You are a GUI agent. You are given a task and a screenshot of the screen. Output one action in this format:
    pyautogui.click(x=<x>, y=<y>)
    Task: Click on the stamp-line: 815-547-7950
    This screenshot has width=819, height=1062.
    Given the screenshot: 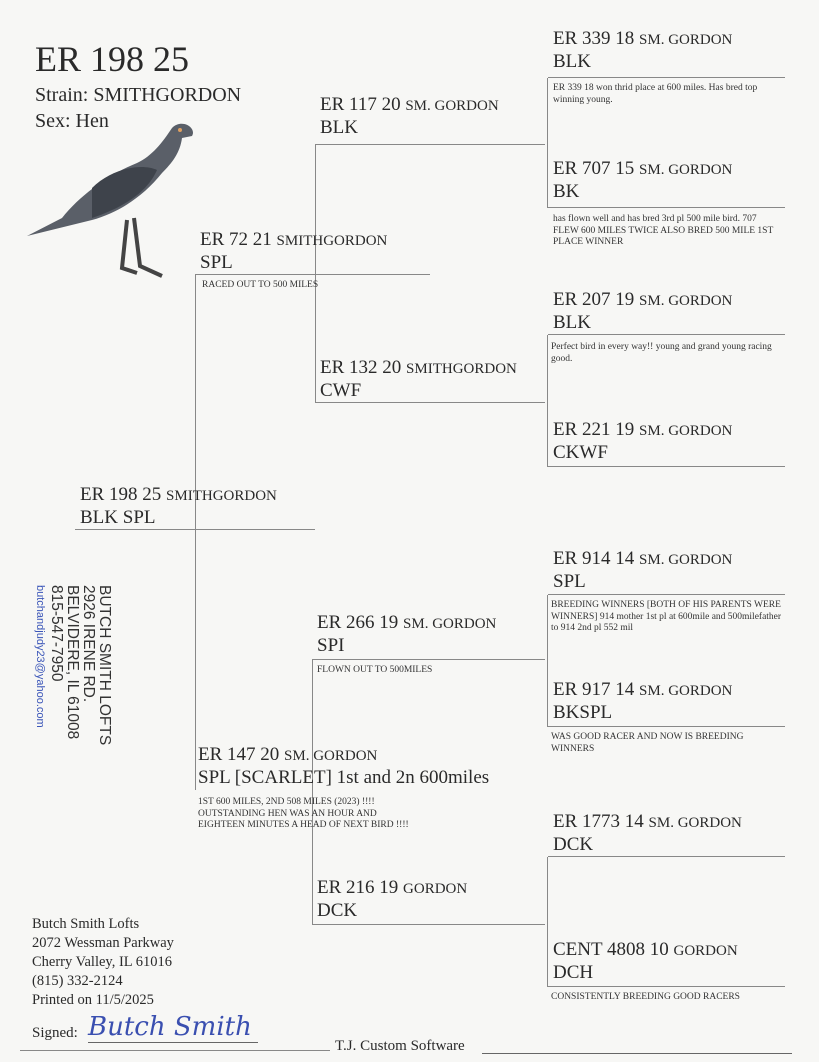 What is the action you would take?
    pyautogui.click(x=56, y=633)
    